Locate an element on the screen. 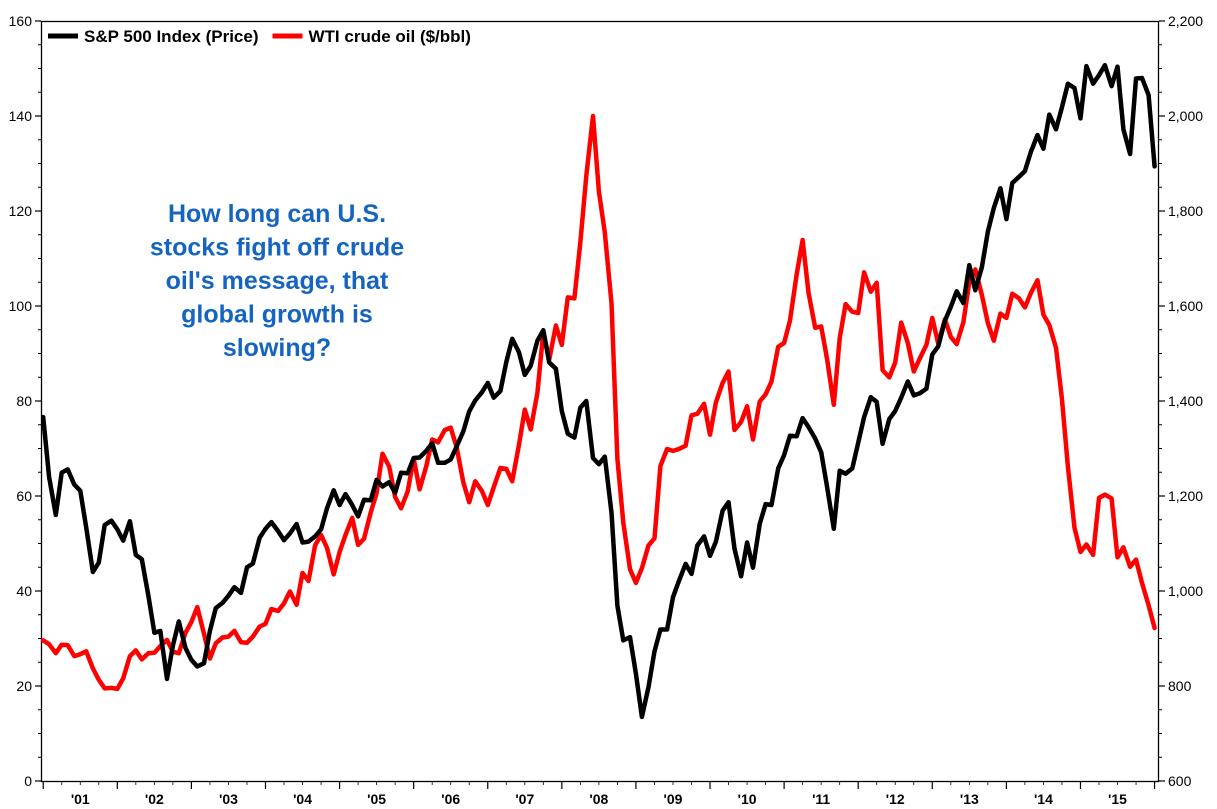  left-tick-label: 40 is located at coordinates (24, 591).